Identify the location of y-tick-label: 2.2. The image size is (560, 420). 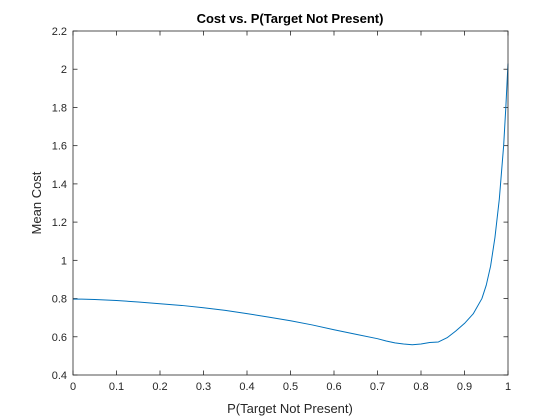
(59, 32).